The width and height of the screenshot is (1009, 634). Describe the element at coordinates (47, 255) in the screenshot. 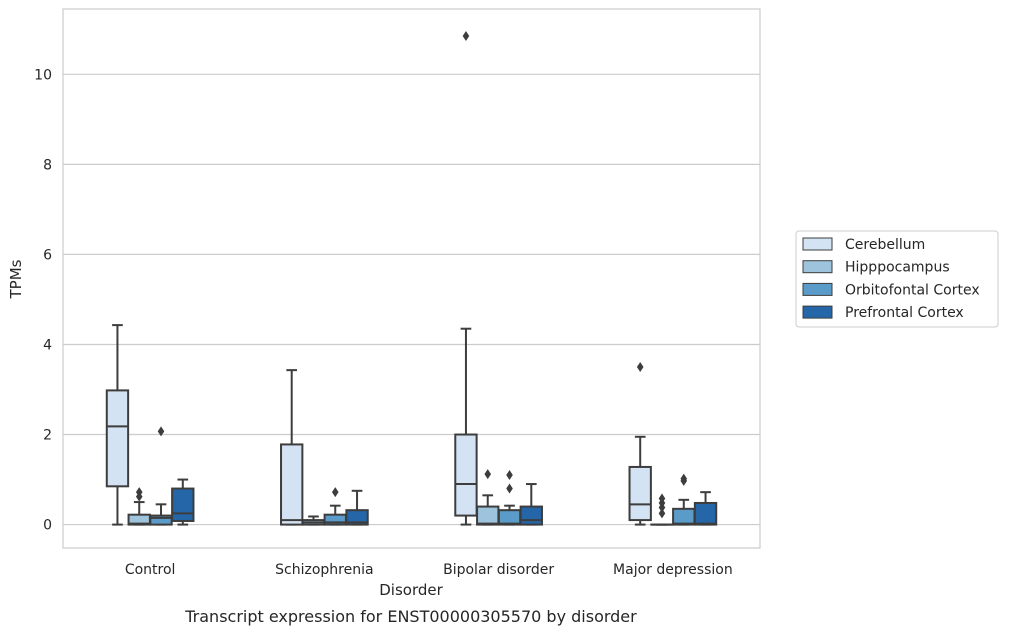

I see `y-tick-label: 6` at that location.